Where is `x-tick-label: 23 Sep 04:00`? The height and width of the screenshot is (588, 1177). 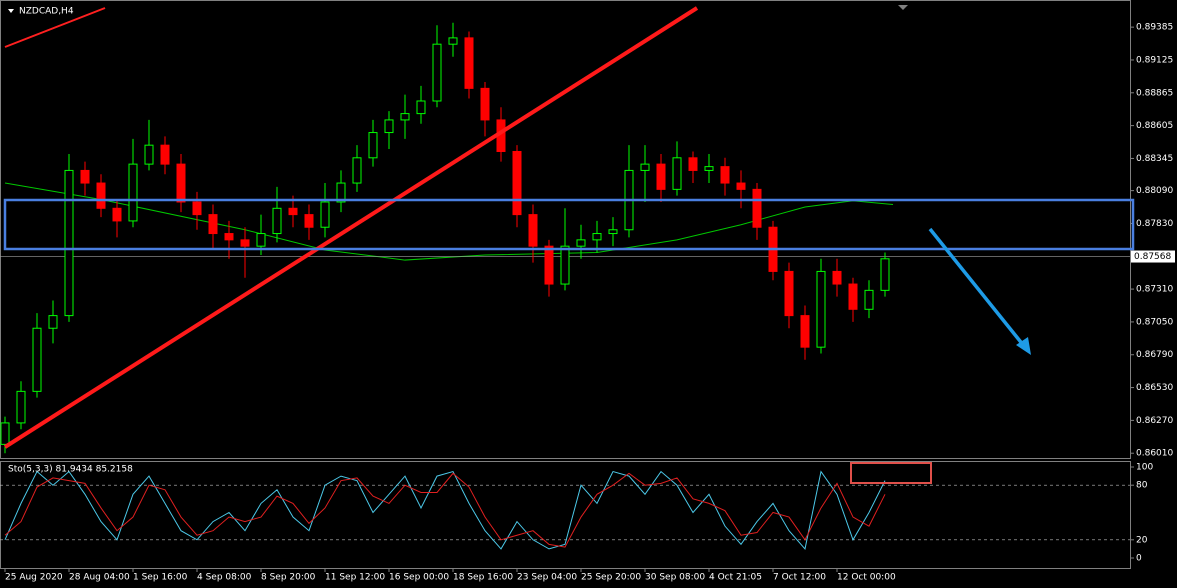
x-tick-label: 23 Sep 04:00 is located at coordinates (547, 578).